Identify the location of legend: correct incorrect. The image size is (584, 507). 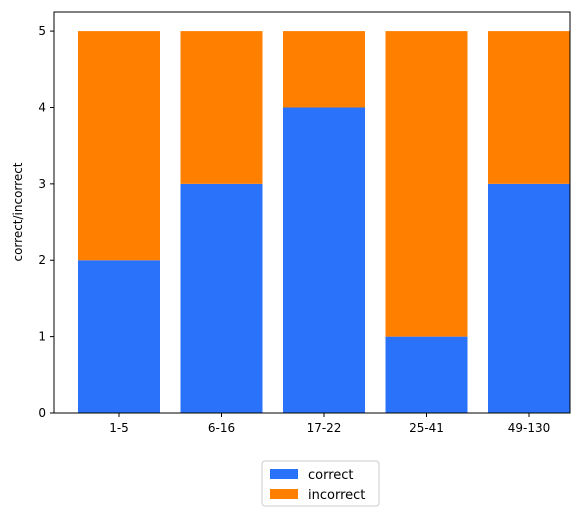
(320, 483).